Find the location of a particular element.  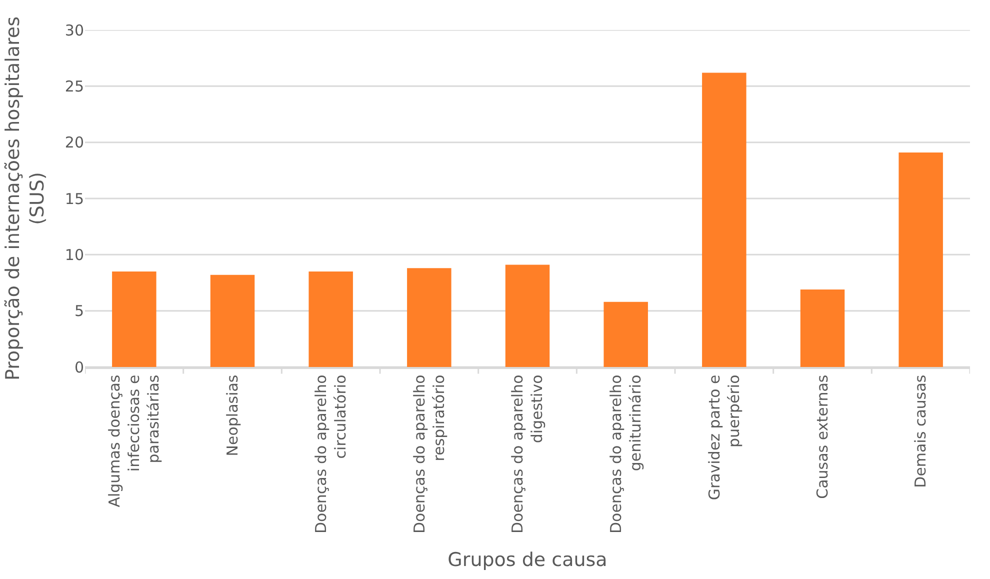

y-tick-label: 0 is located at coordinates (79, 367).